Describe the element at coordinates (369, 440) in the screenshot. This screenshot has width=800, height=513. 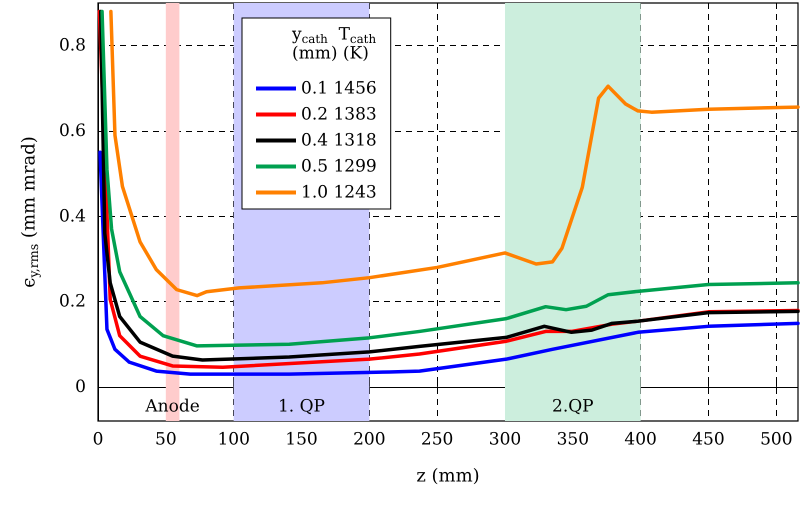
I see `x-tick-label: 200` at that location.